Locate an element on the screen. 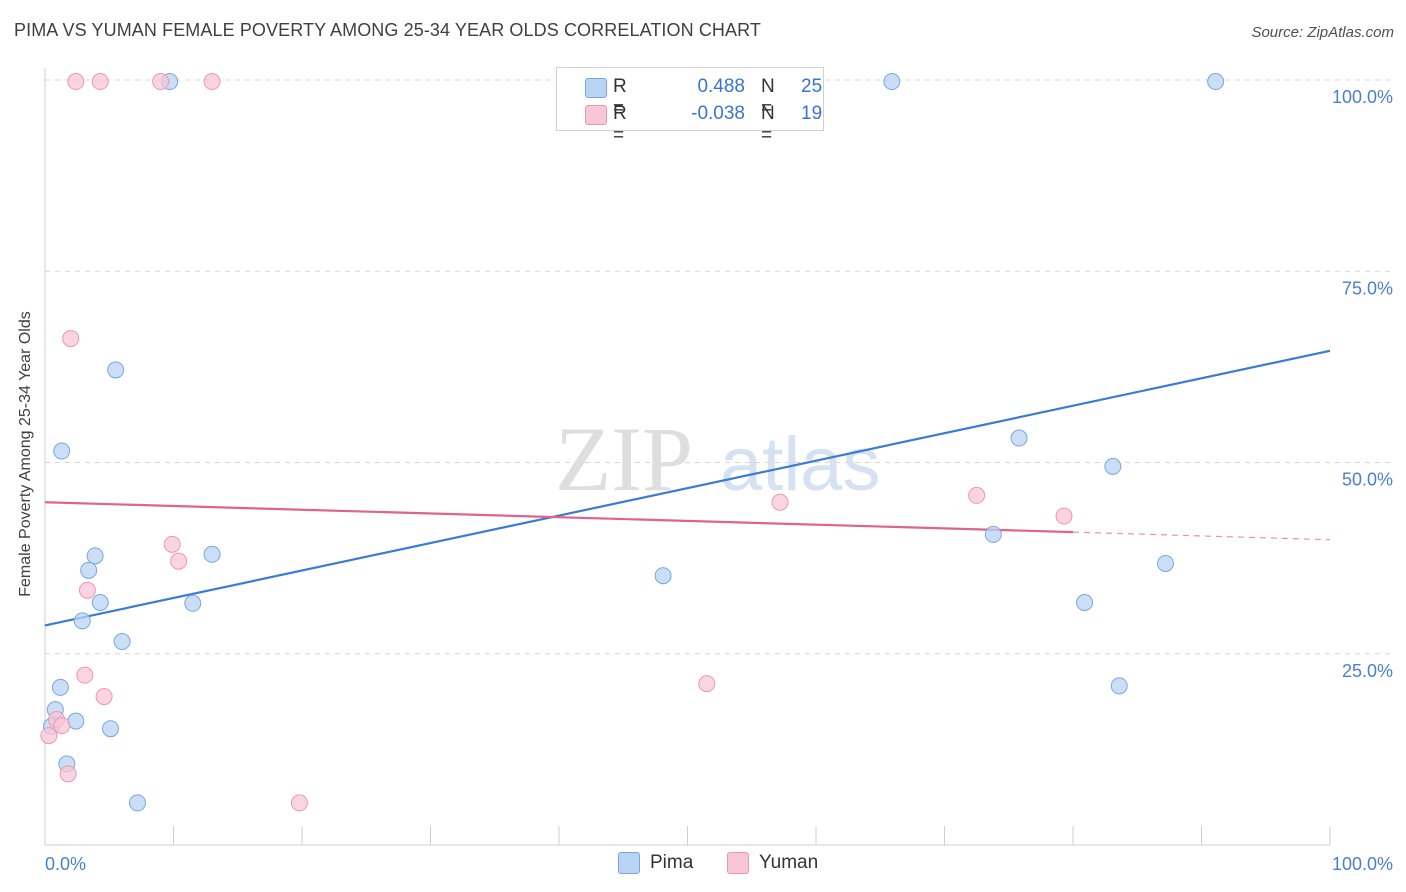  watermark-zip: ZIP is located at coordinates (624, 459).